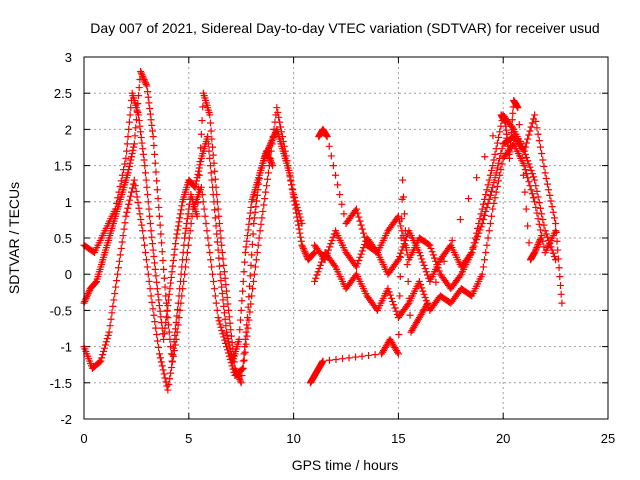 The image size is (640, 480). What do you see at coordinates (345, 465) in the screenshot?
I see `x-axis-label: GPS time / hours` at bounding box center [345, 465].